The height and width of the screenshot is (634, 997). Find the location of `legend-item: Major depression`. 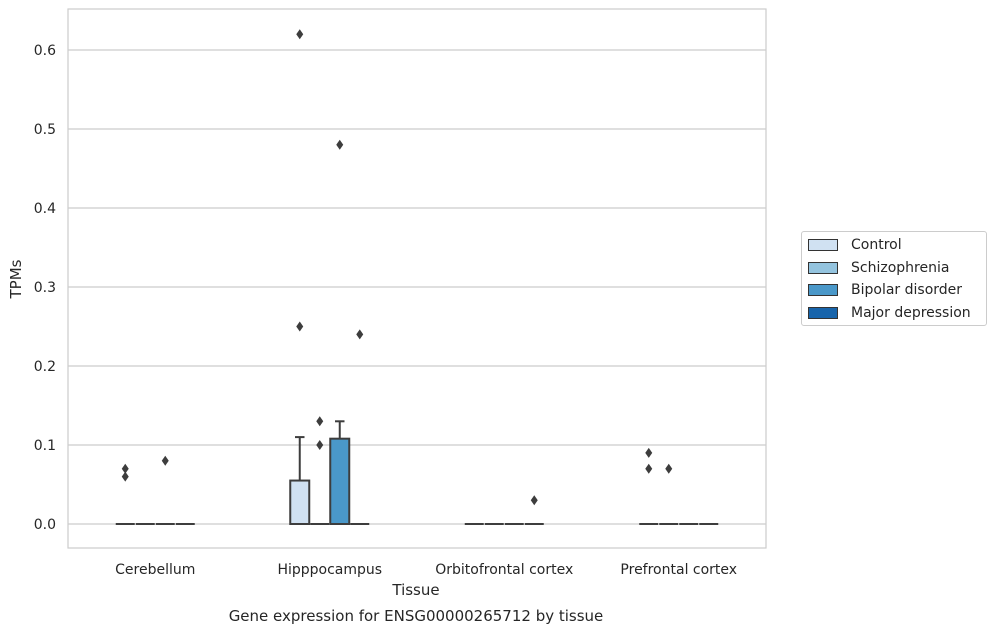

legend-item: Major depression is located at coordinates (889, 313).